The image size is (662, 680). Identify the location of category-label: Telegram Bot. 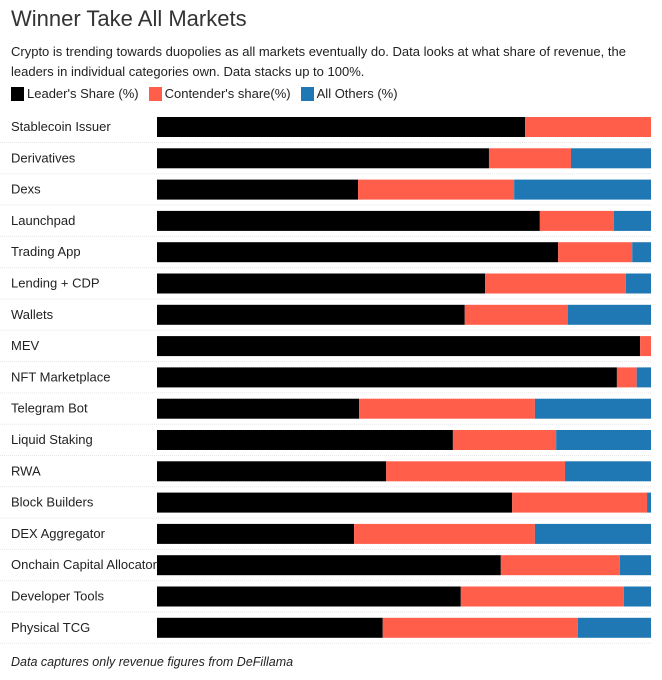
(49, 408).